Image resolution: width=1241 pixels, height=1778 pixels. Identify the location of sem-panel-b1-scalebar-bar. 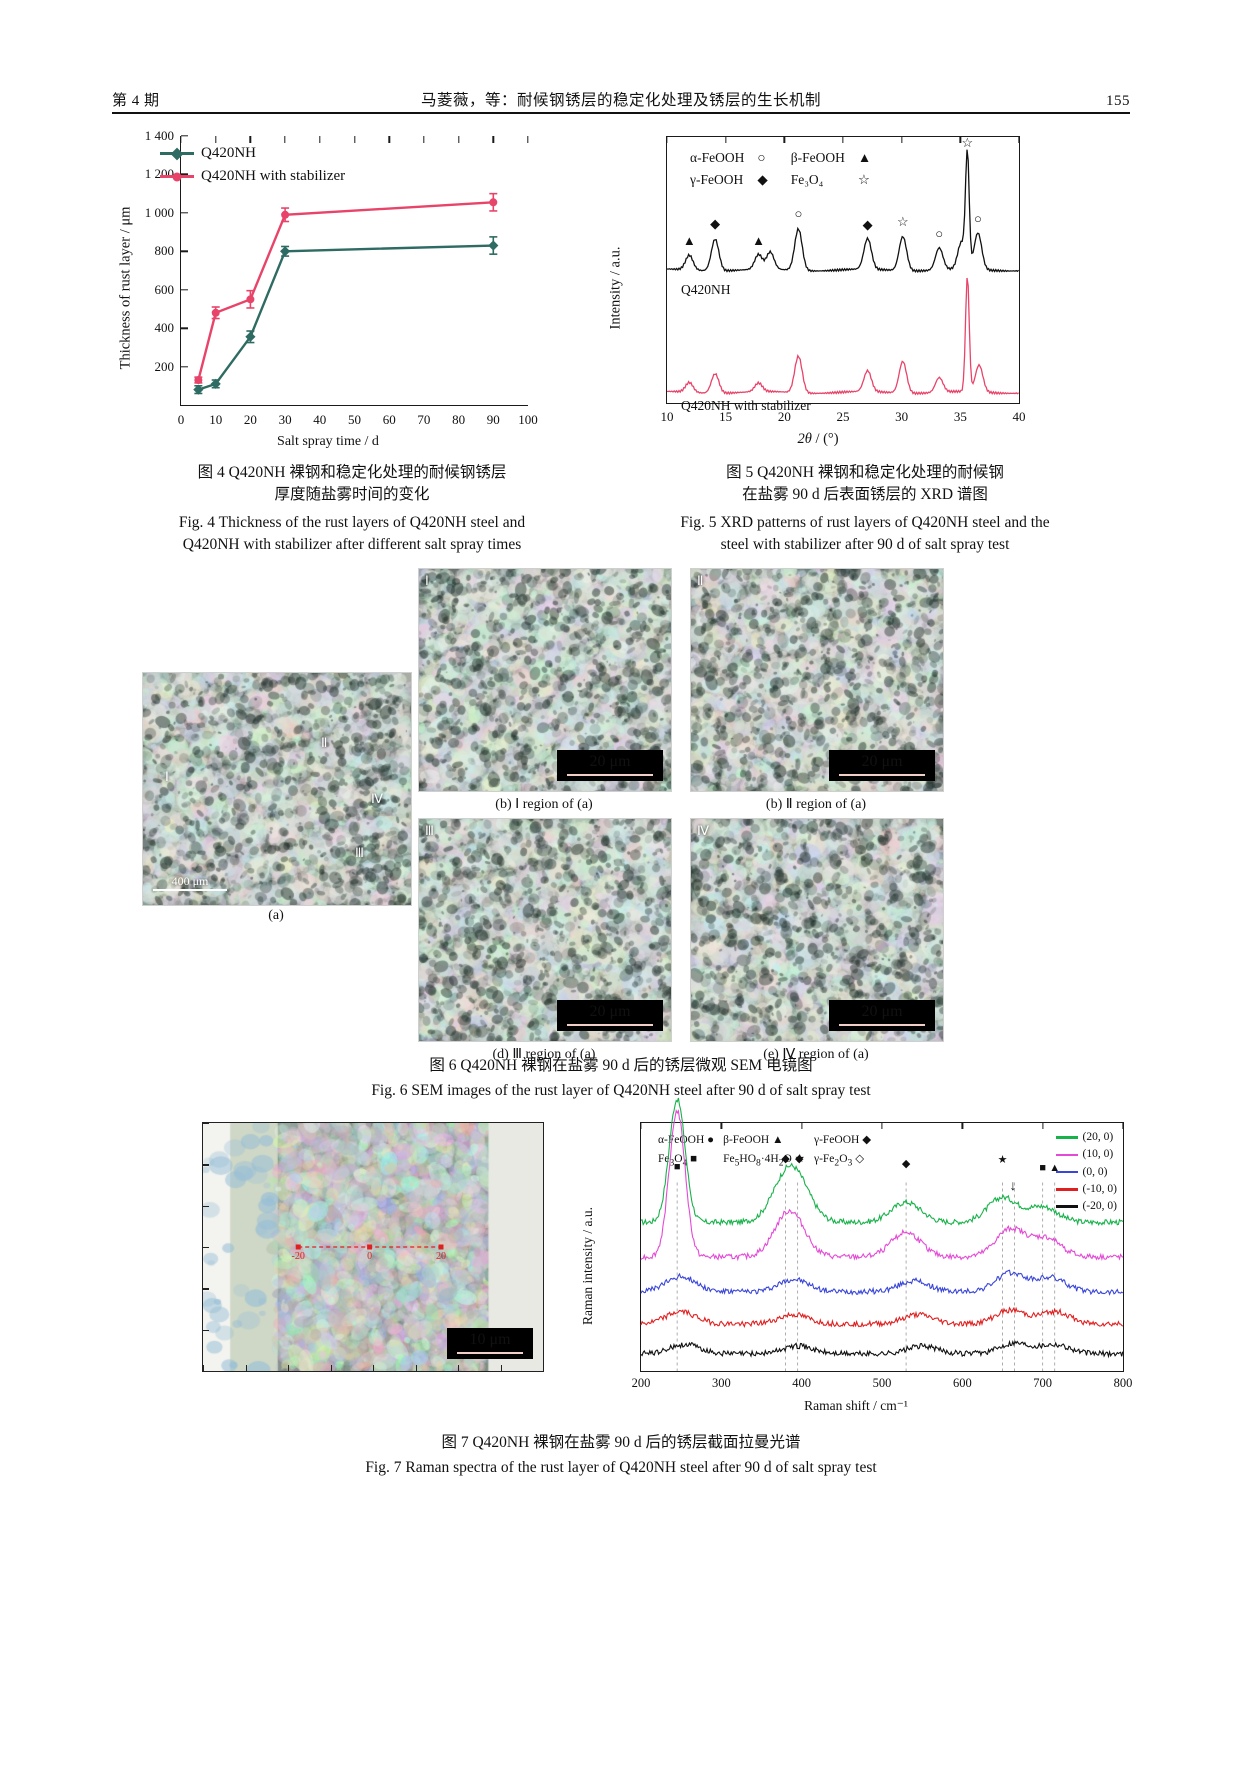
(610, 775).